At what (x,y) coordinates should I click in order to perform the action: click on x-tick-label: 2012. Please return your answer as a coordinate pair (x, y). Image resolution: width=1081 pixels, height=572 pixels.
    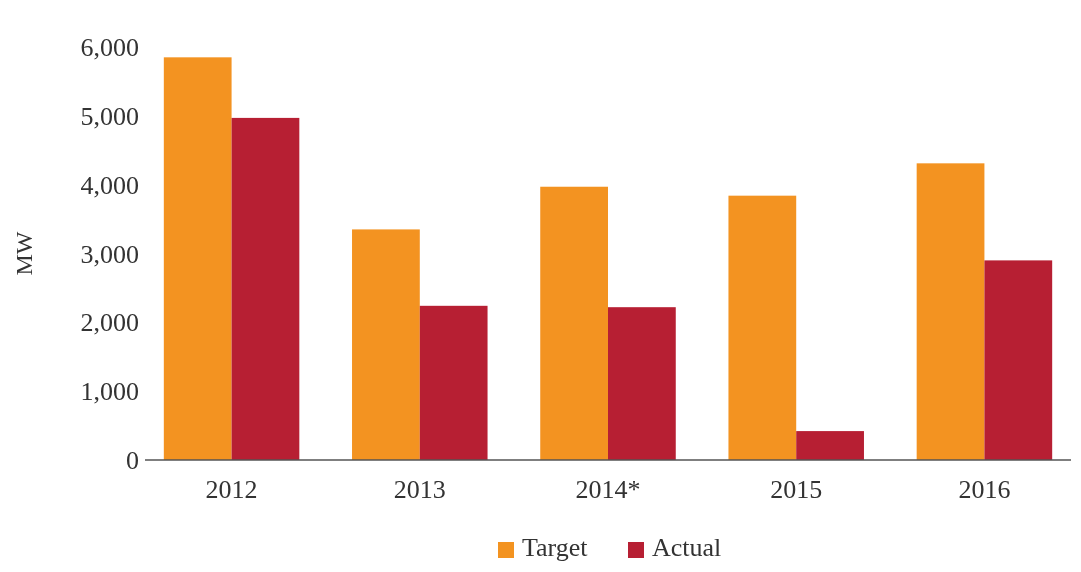
    Looking at the image, I should click on (231, 489).